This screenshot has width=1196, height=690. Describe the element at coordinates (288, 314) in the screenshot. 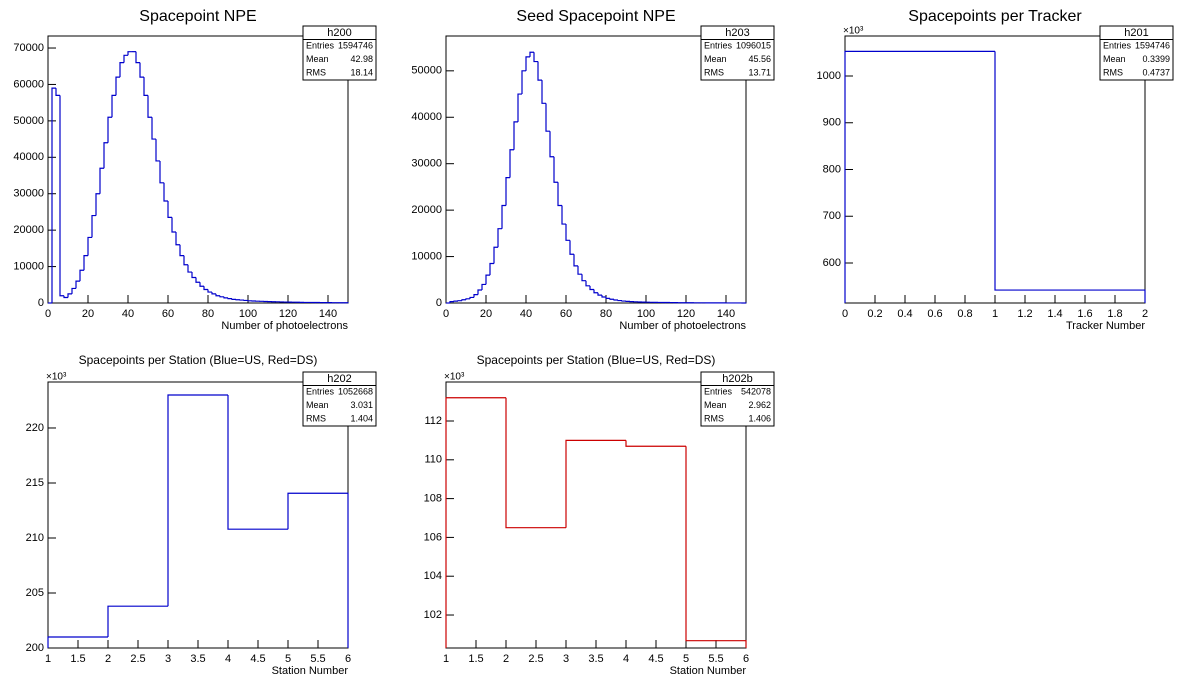

I see `x-tick-label: 120` at that location.